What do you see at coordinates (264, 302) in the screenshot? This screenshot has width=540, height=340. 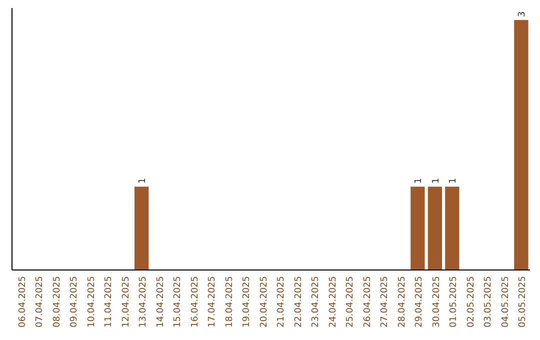 I see `x-tick-label: 20.04.2025` at bounding box center [264, 302].